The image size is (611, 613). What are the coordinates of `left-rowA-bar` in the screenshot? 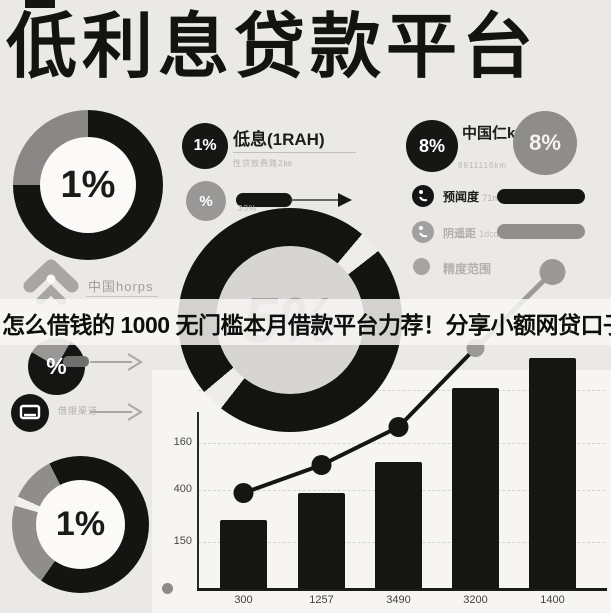 It's located at (76, 361).